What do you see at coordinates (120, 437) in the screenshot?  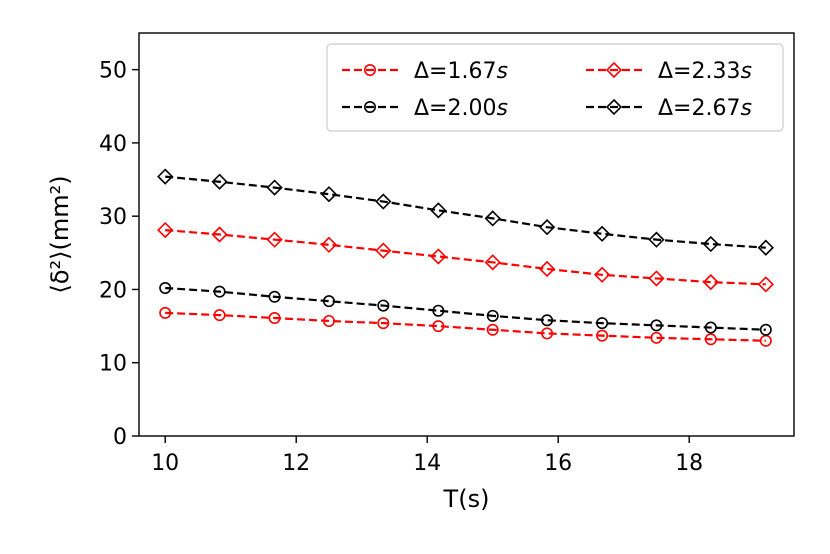 I see `y-tick-label: 0` at bounding box center [120, 437].